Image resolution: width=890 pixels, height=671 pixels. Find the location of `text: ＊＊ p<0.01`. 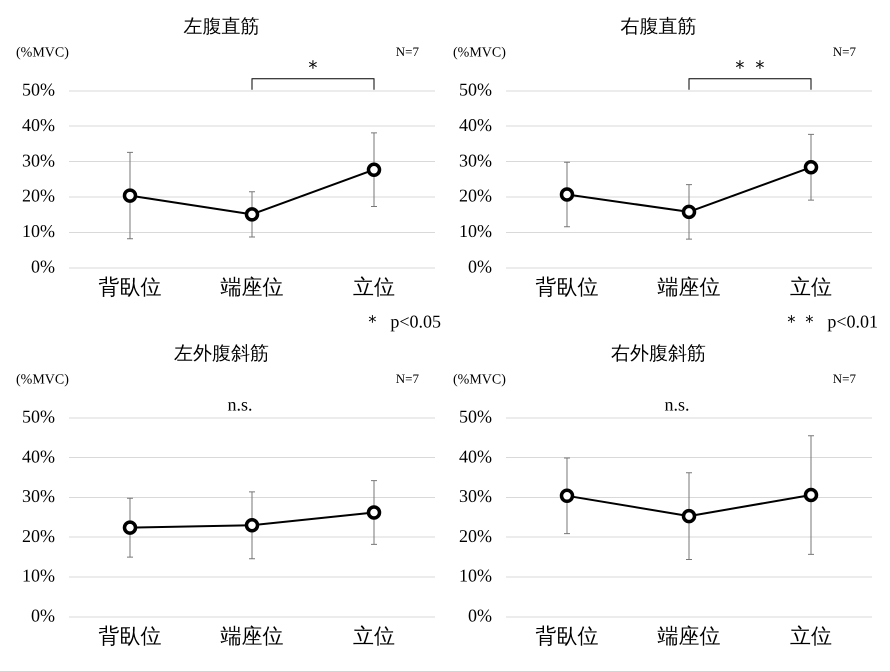

text: ＊＊ p<0.01 is located at coordinates (830, 322).